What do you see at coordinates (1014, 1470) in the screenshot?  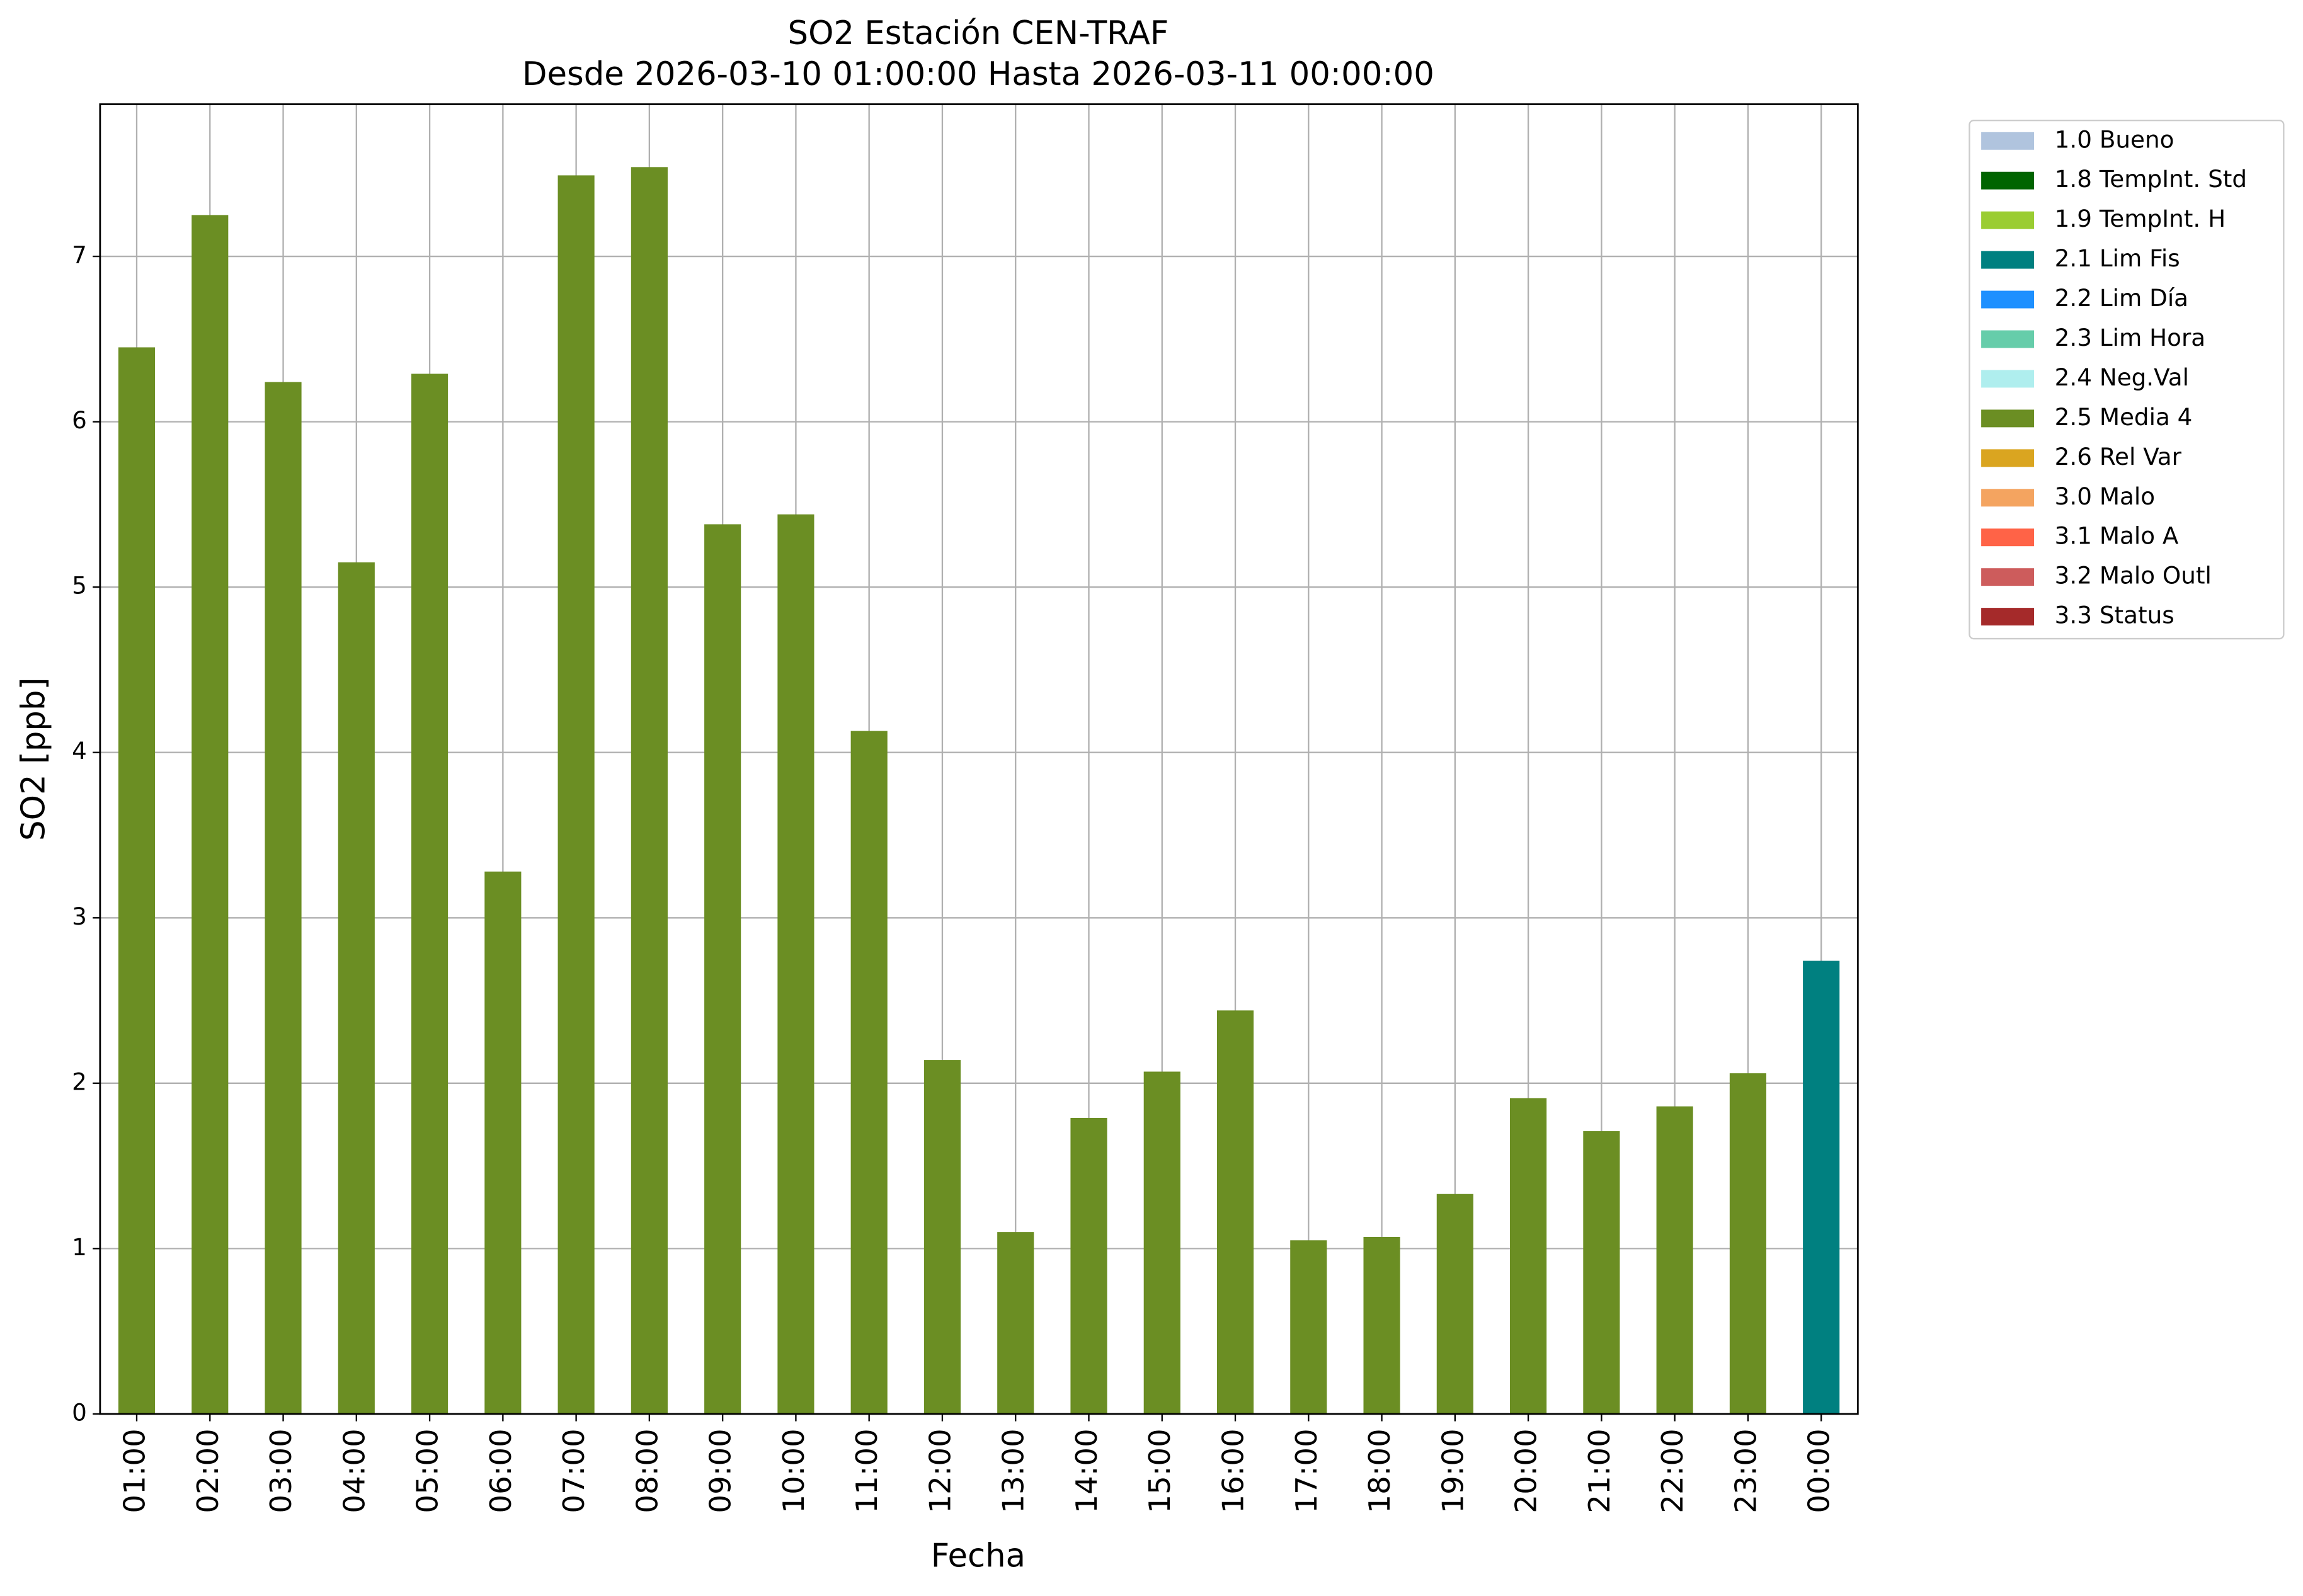 I see `x-tick-label: 13:00` at bounding box center [1014, 1470].